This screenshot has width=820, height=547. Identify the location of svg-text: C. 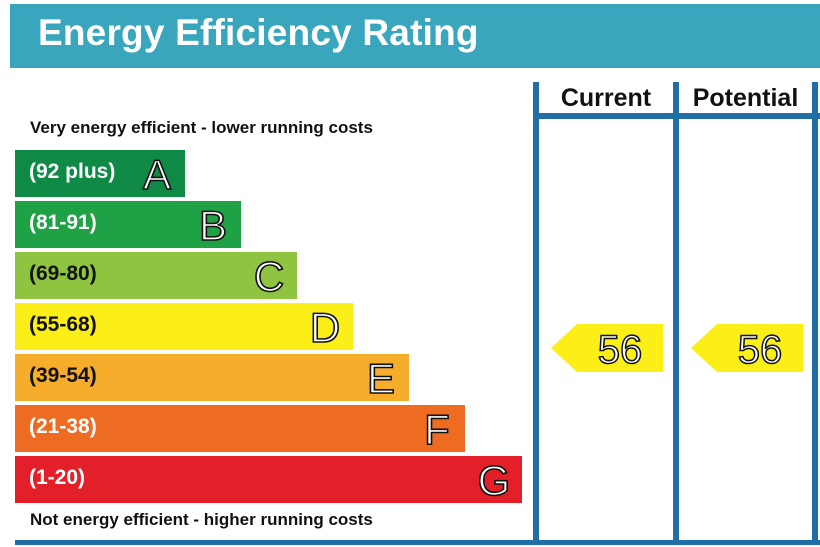
(269, 276).